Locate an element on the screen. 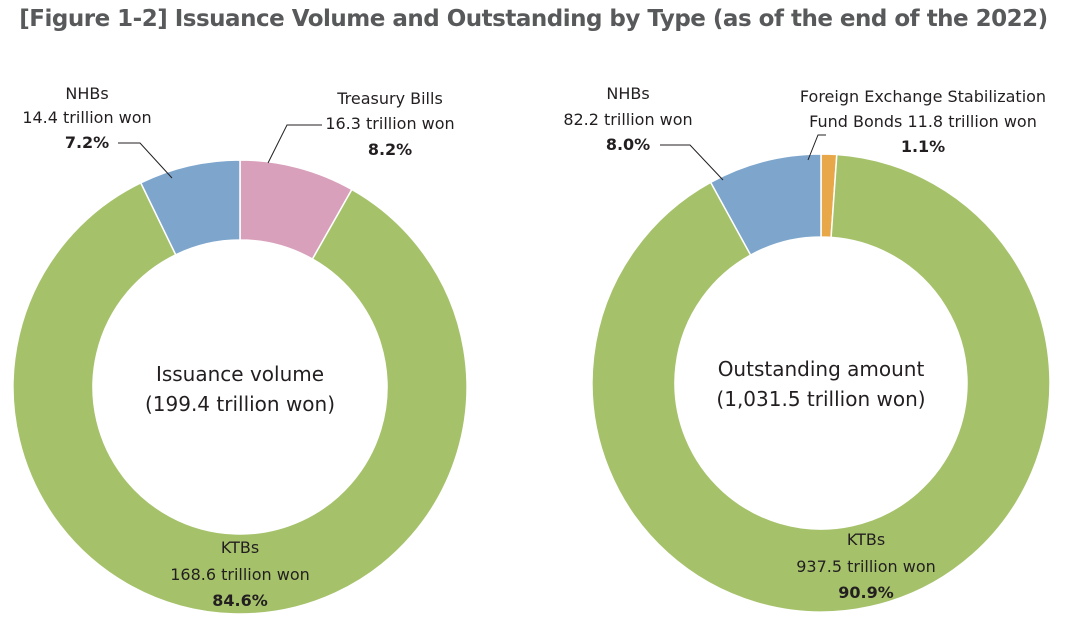 The image size is (1067, 620). issuance-center-label: Issuance volume is located at coordinates (240, 374).